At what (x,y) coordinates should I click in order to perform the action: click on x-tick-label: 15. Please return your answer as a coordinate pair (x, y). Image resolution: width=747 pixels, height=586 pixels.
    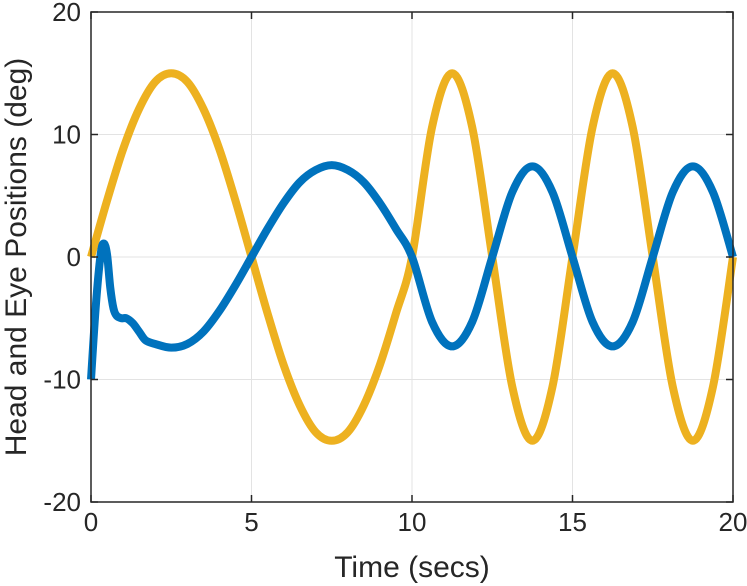
    Looking at the image, I should click on (572, 522).